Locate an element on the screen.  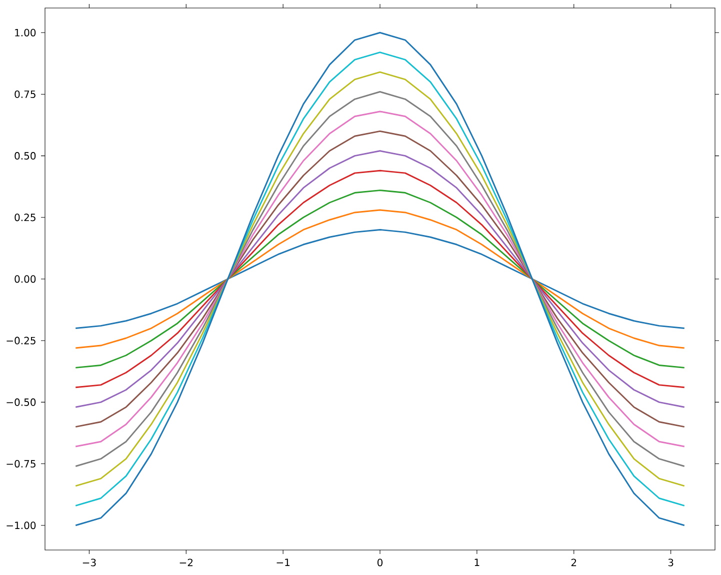
x-tick-label: −3 is located at coordinates (89, 562).